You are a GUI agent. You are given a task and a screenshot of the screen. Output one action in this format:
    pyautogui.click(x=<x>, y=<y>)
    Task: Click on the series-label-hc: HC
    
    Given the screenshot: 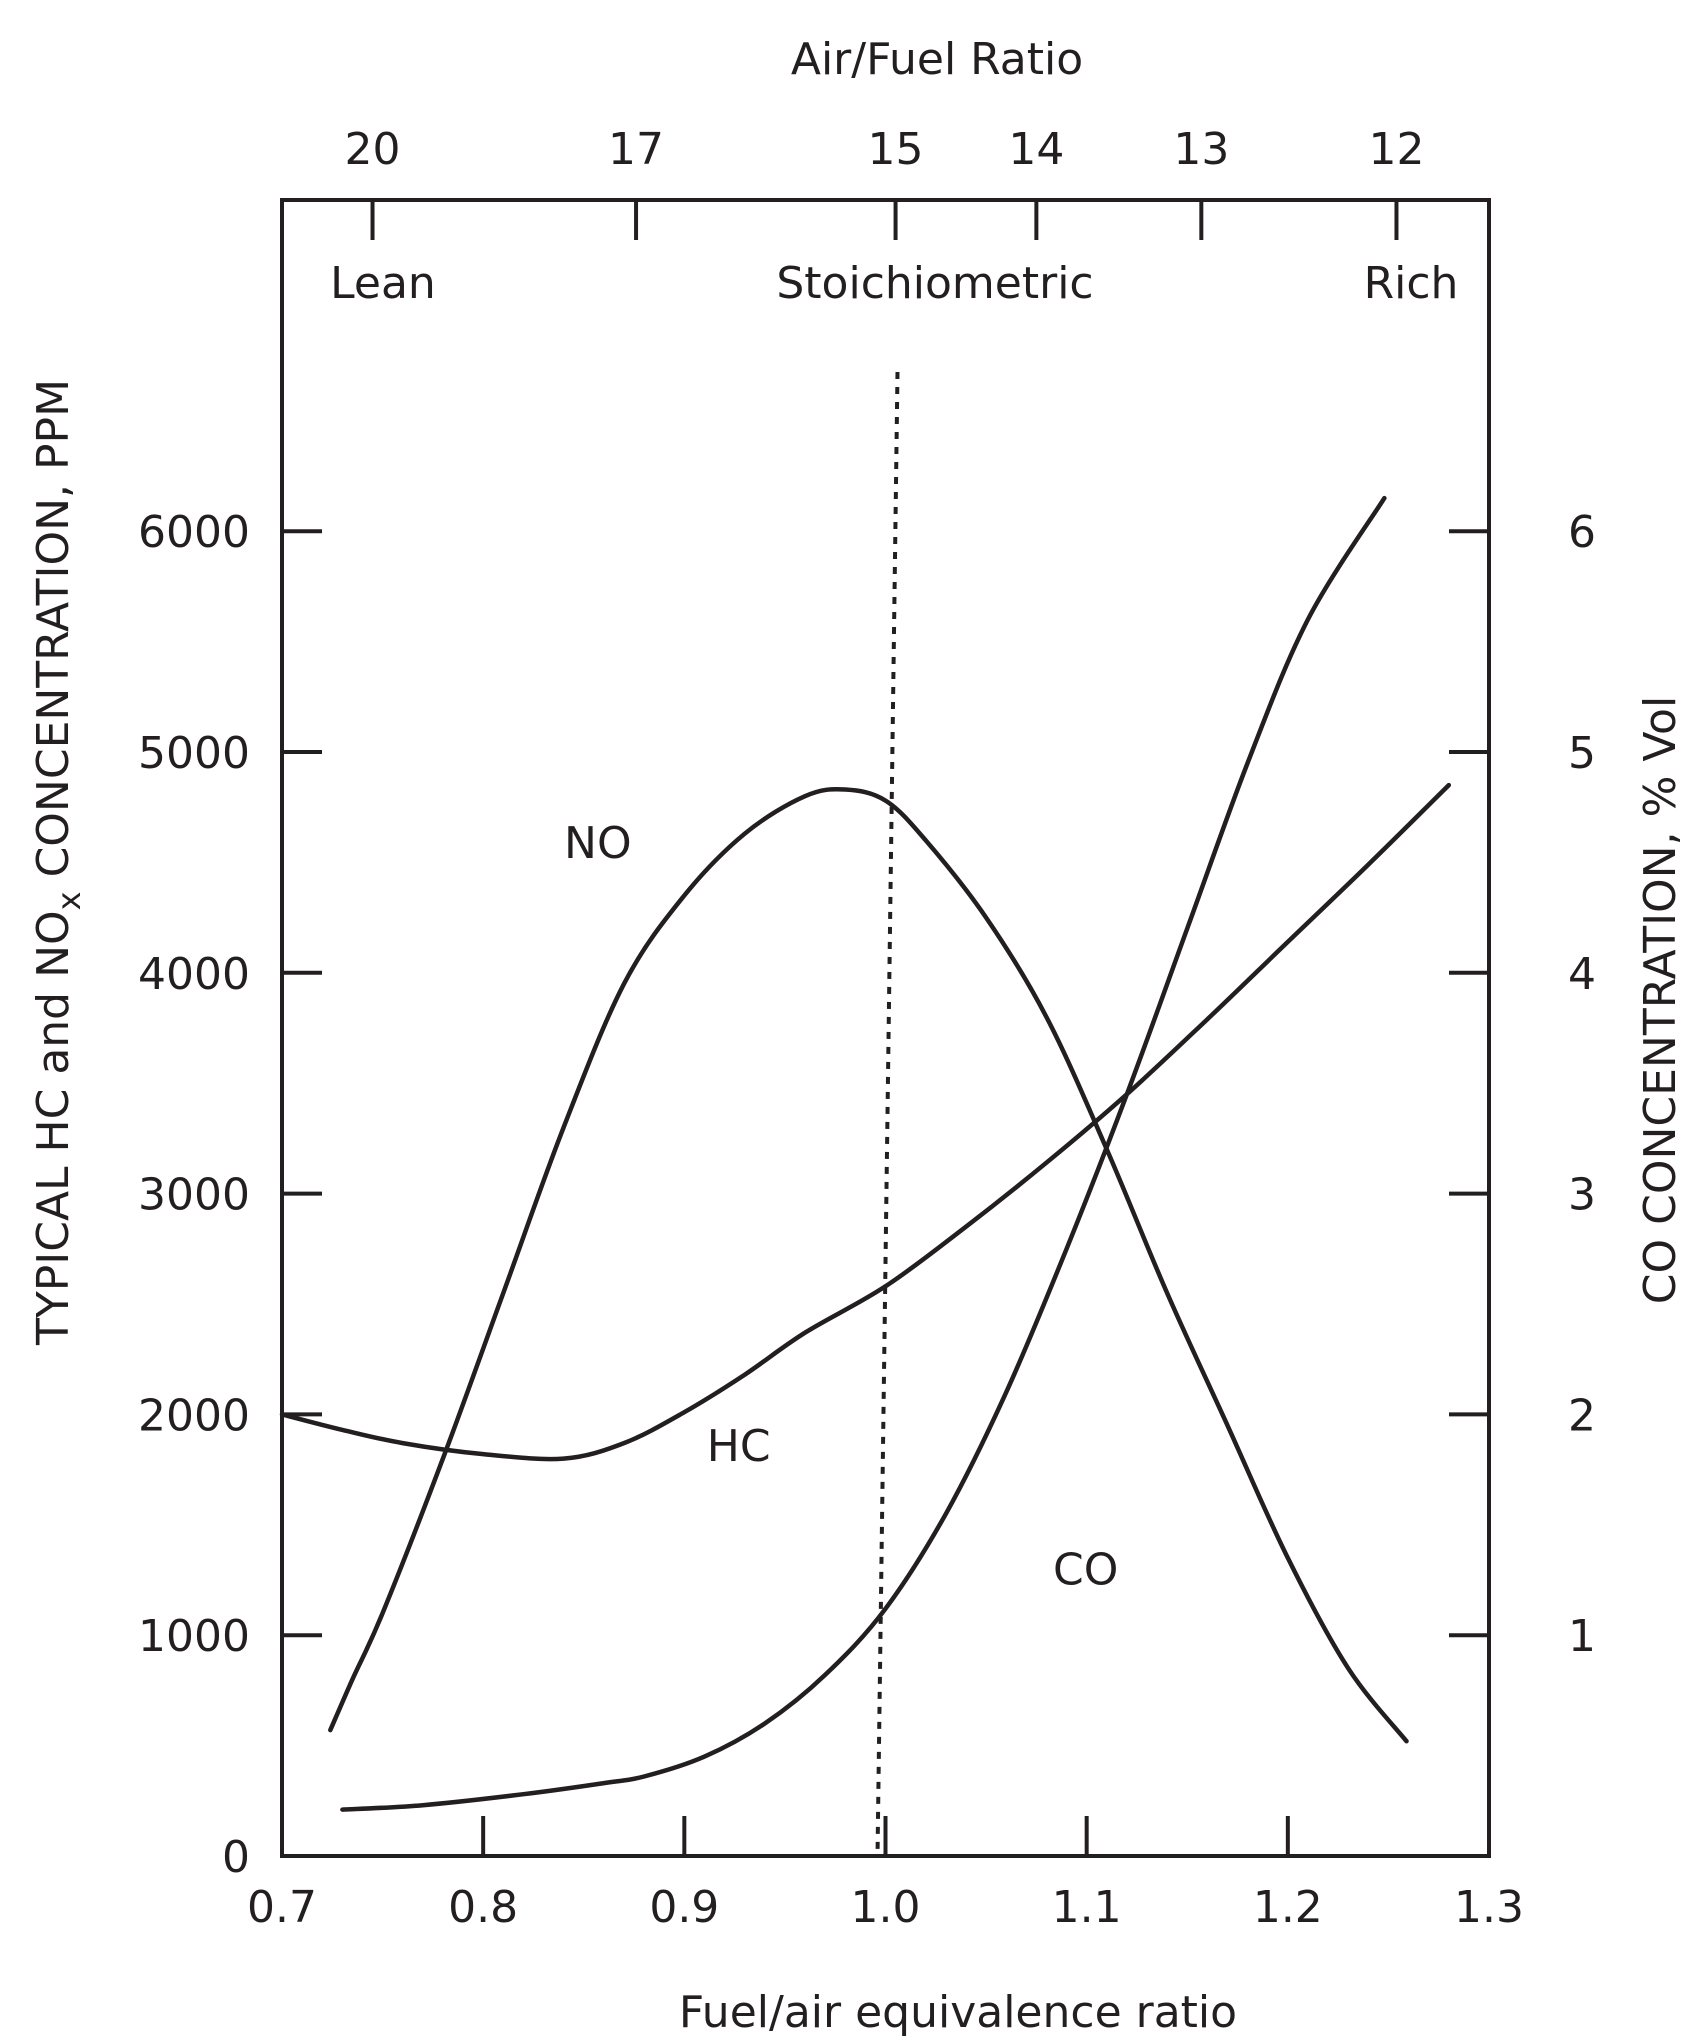 What is the action you would take?
    pyautogui.click(x=739, y=1446)
    